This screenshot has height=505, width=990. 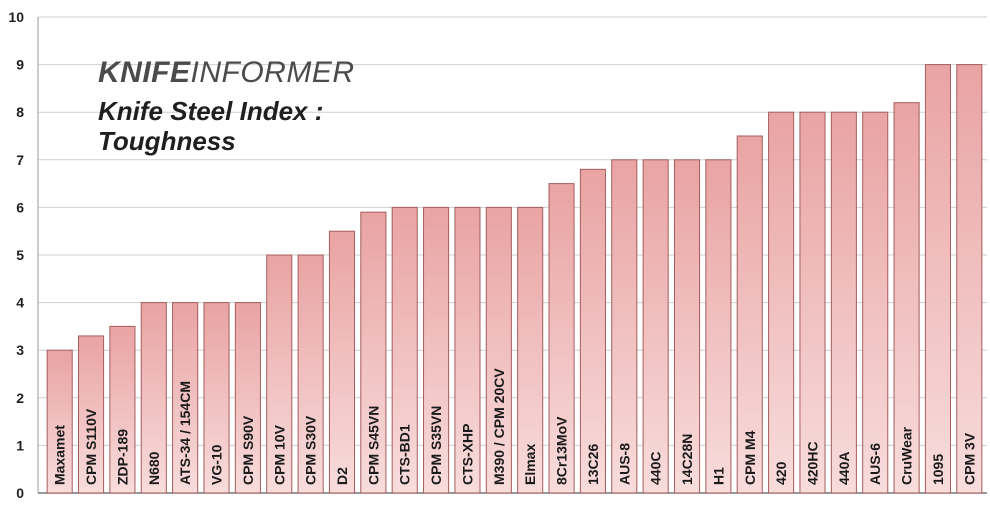 I want to click on bar-label: CruWear, so click(x=907, y=455).